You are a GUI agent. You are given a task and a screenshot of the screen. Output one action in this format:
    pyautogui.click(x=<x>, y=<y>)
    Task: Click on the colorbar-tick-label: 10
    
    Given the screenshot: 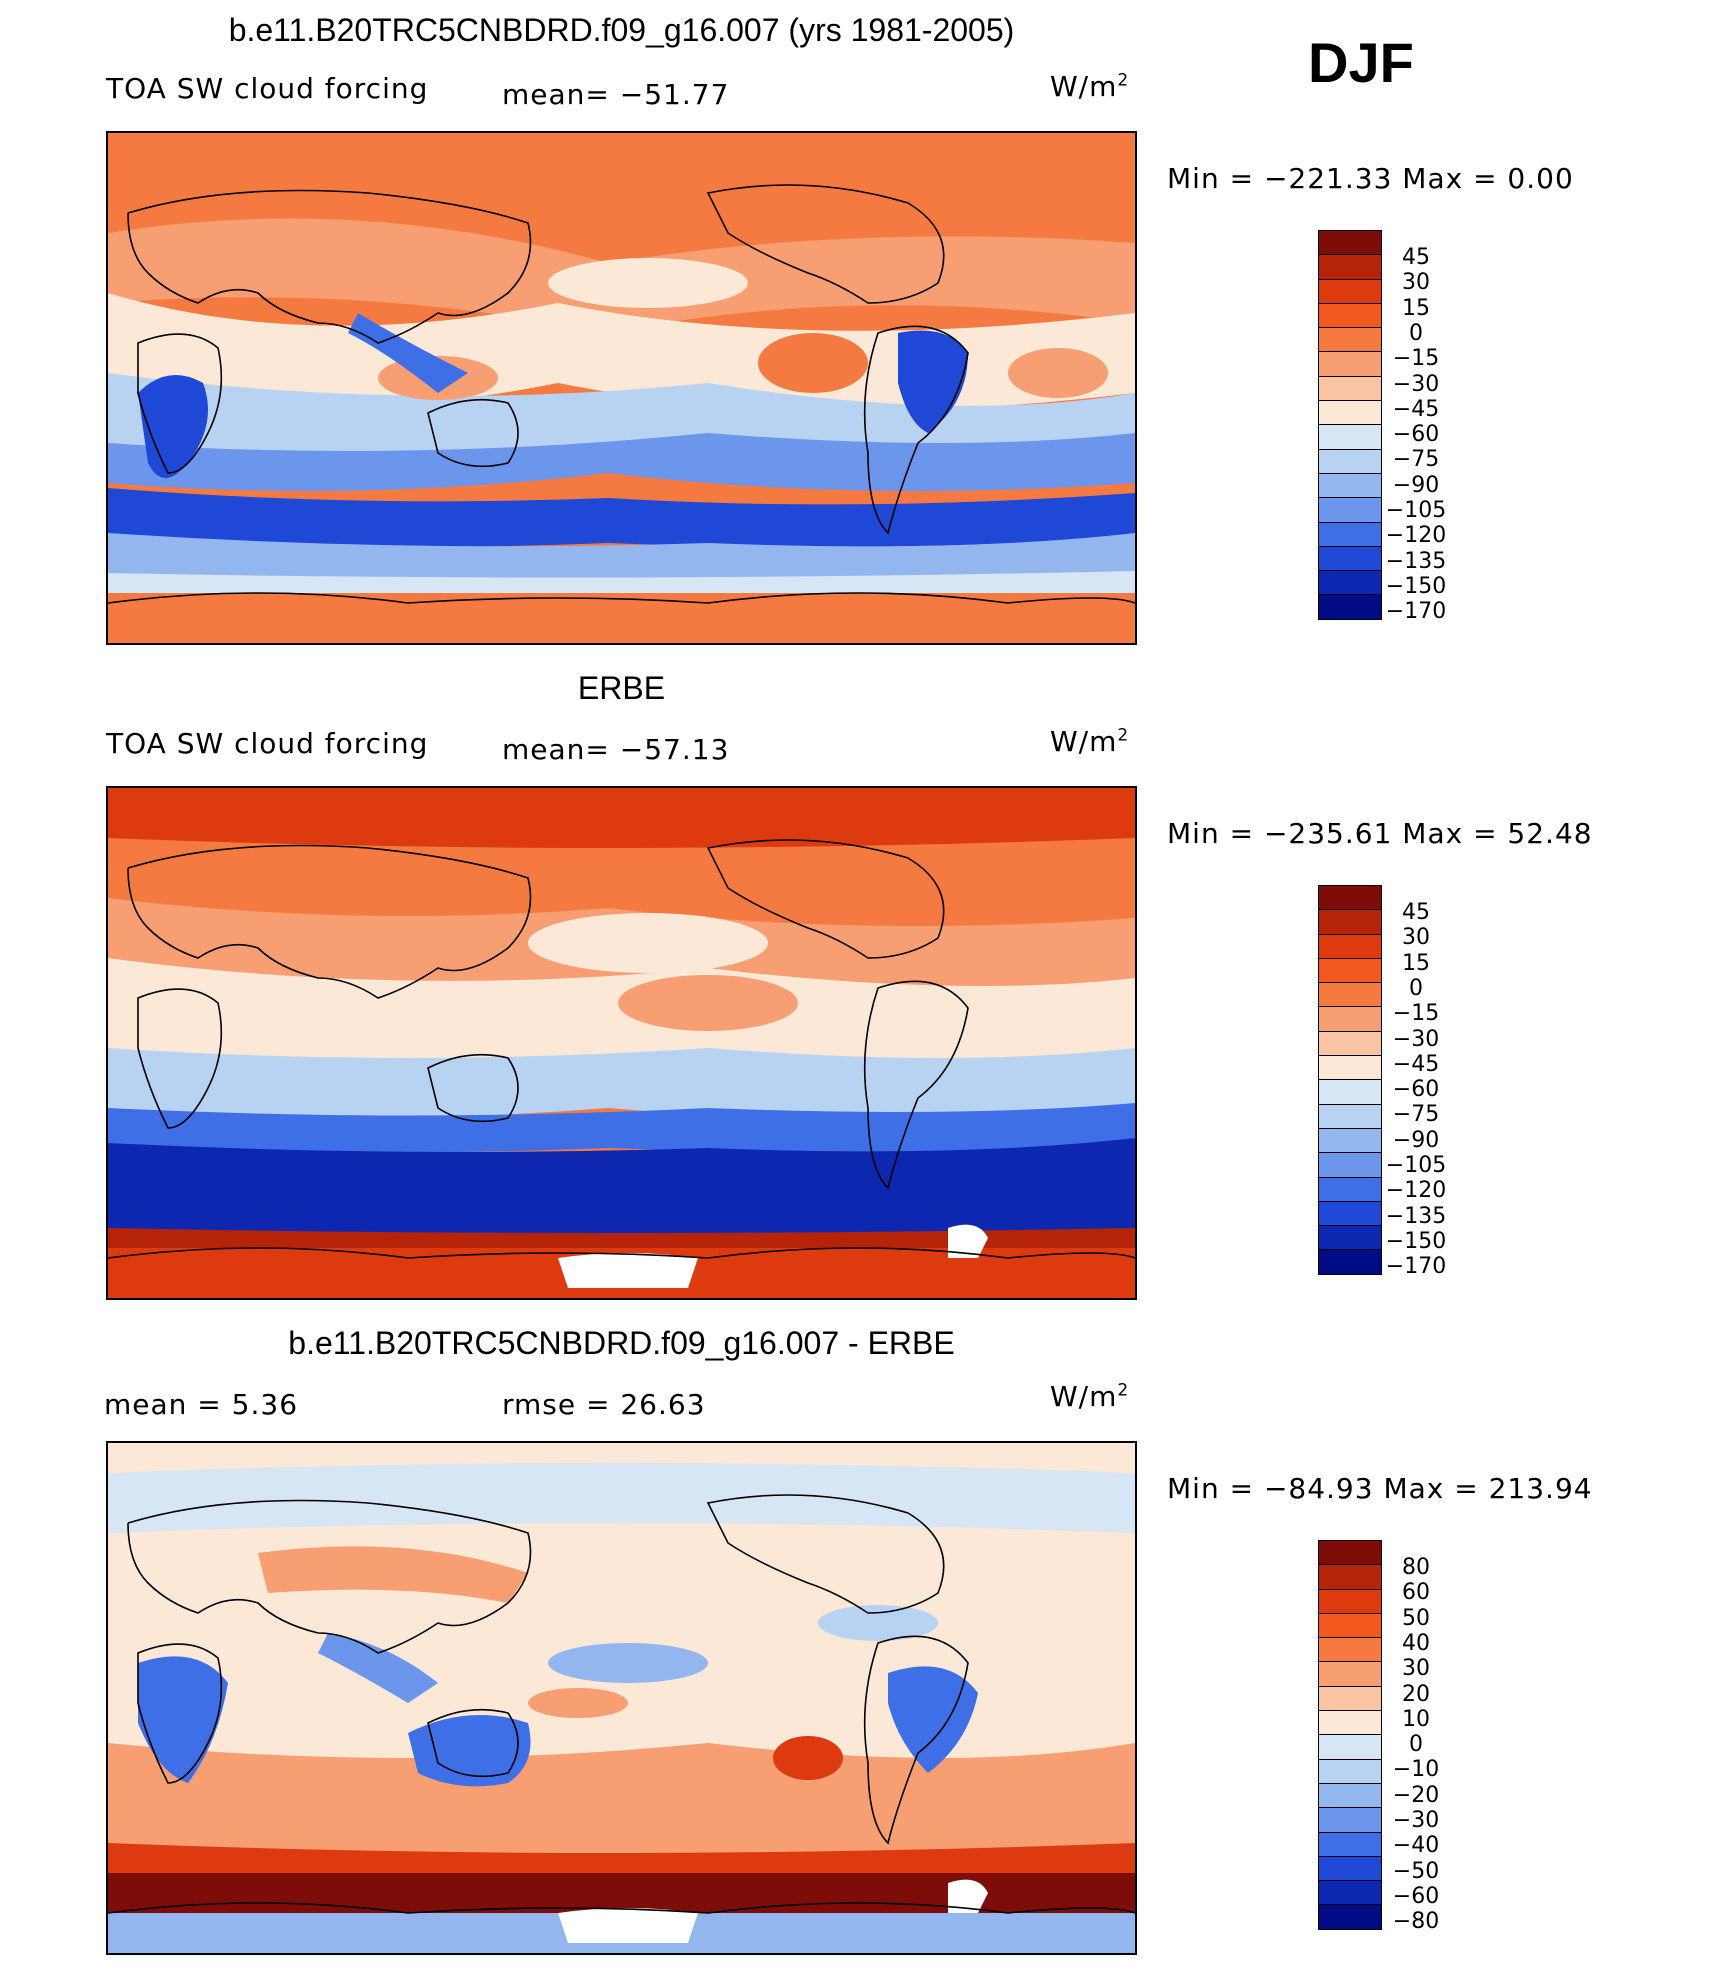 What is the action you would take?
    pyautogui.click(x=1416, y=1719)
    